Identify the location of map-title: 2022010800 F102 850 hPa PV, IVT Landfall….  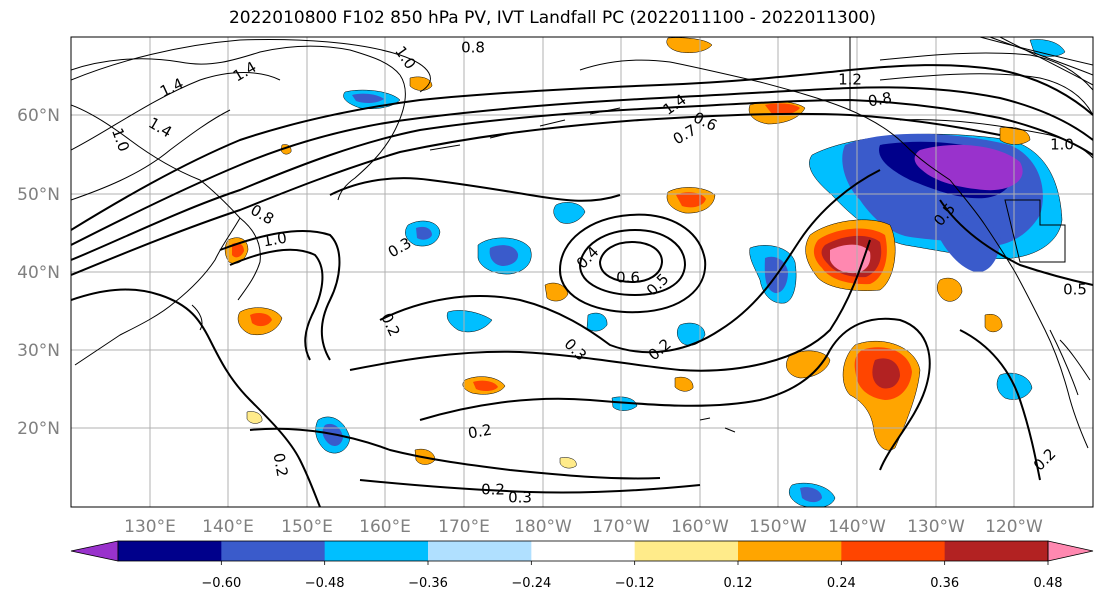
(552, 18).